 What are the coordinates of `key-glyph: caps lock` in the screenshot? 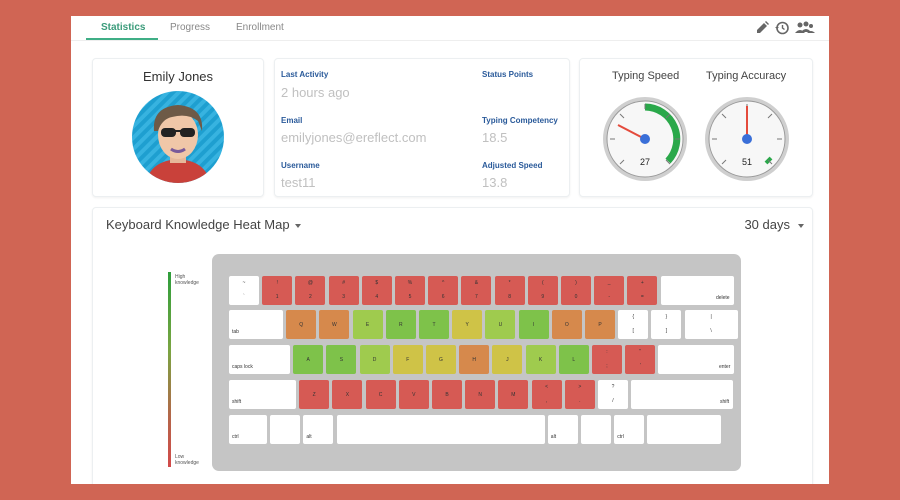 It's located at (242, 367).